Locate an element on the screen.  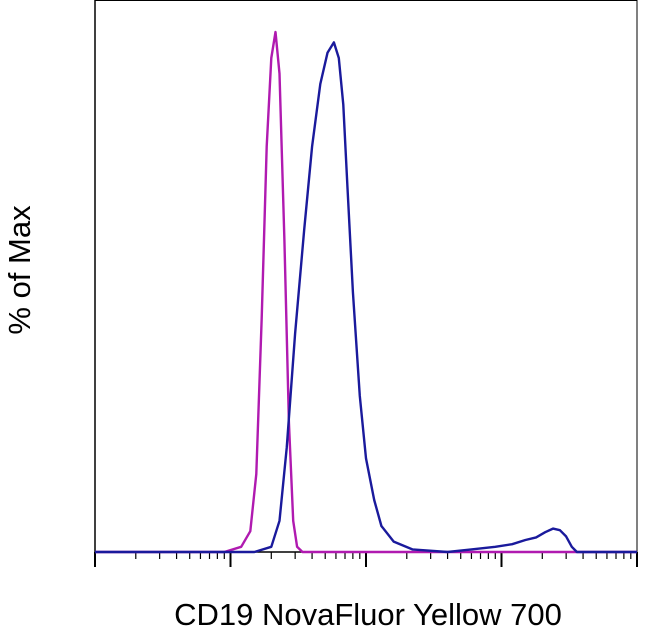
x-axis-title: CD19 NovaFluor Yellow 700 is located at coordinates (368, 614).